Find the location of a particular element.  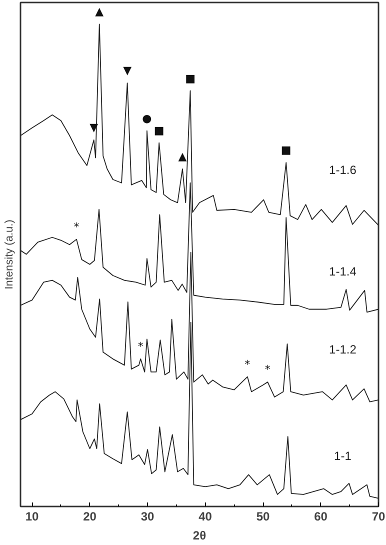

x-tick-label: 70 is located at coordinates (379, 517).